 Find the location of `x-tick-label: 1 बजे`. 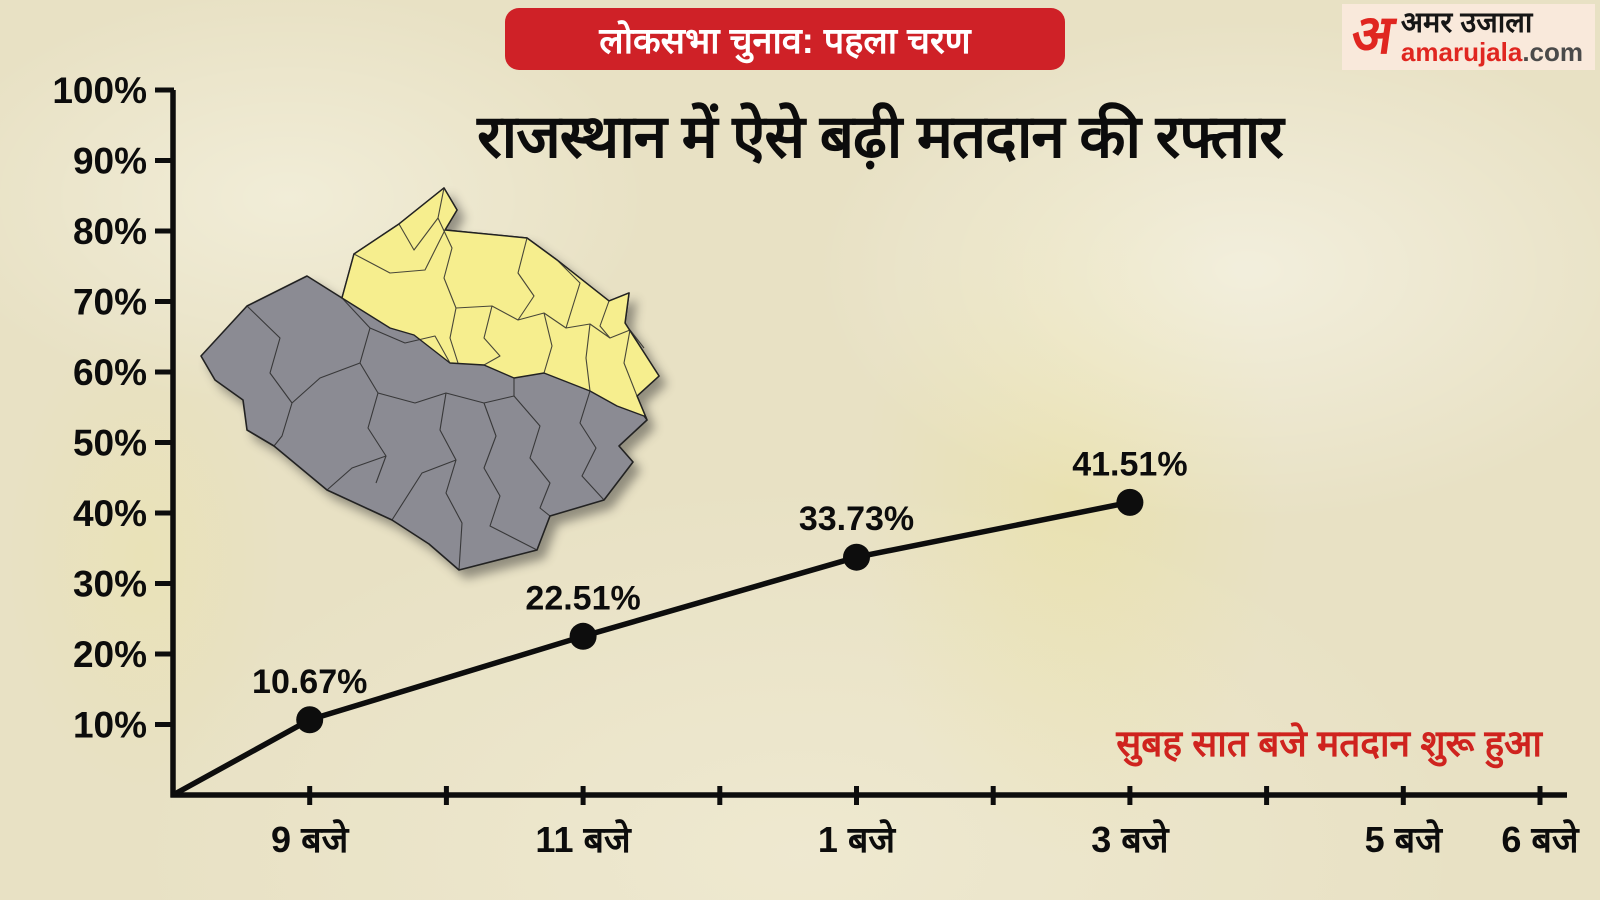

x-tick-label: 1 बजे is located at coordinates (857, 839).